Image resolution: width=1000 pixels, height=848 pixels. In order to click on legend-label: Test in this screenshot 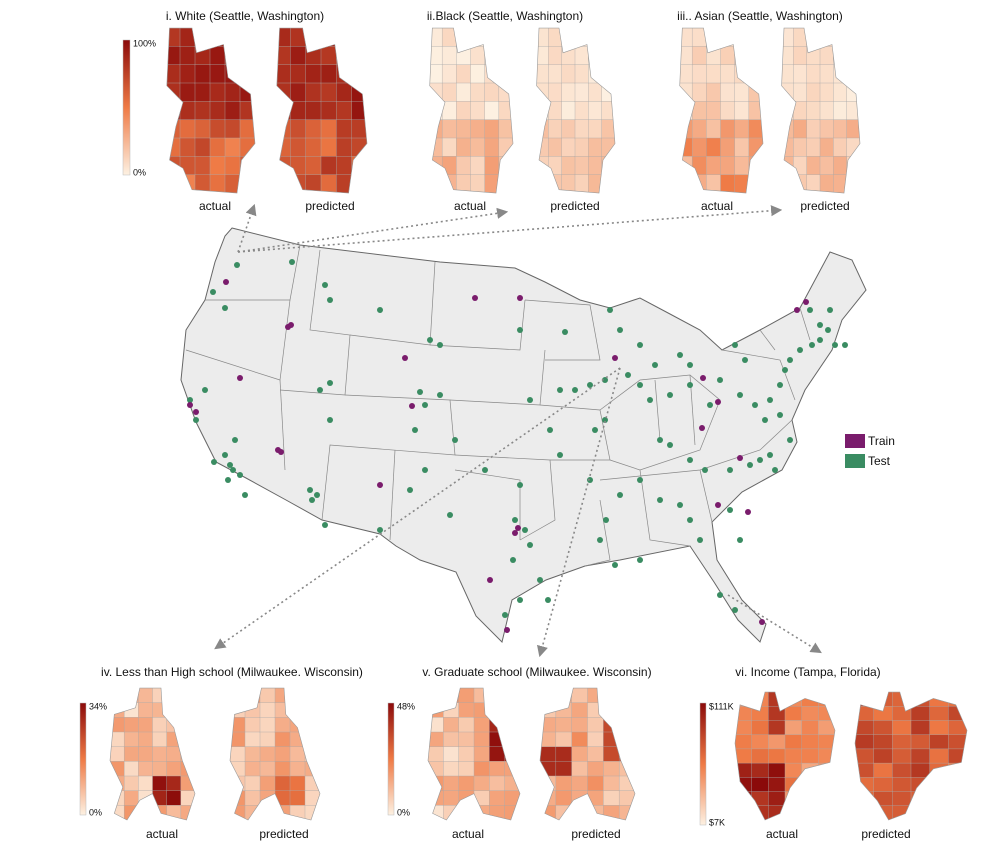, I will do `click(879, 461)`.